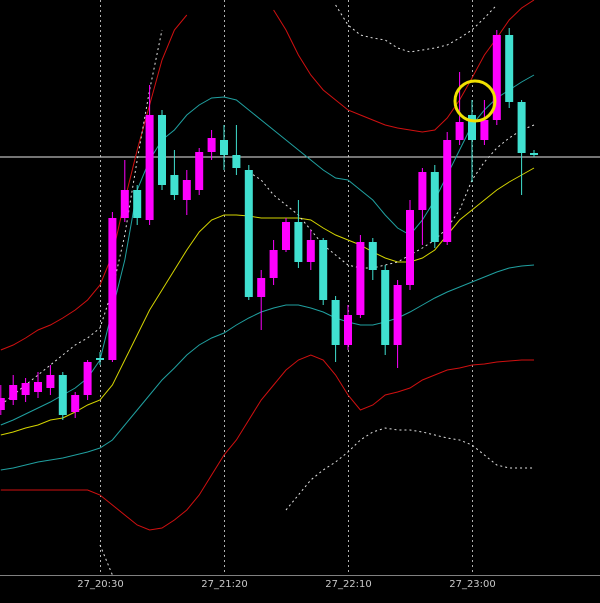  I want to click on x-tick-label: 27_21:20, so click(224, 584).